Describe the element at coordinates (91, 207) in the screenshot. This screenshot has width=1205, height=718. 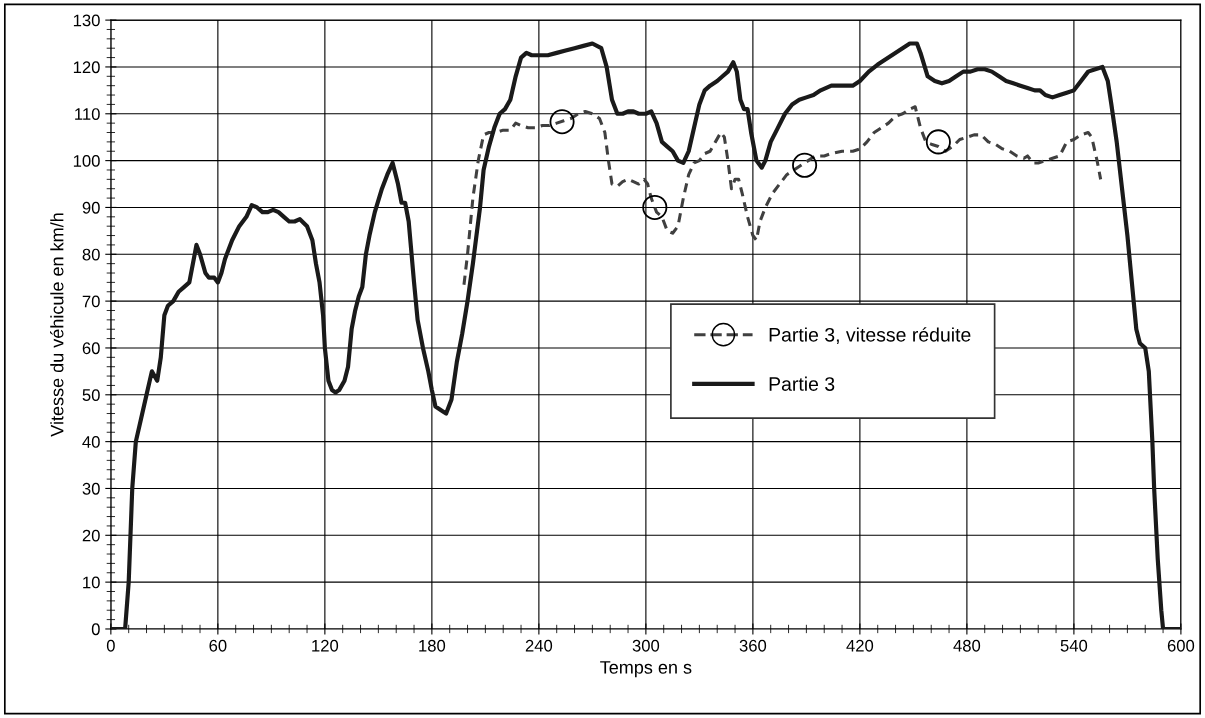
I see `y-tick-label: 90` at that location.